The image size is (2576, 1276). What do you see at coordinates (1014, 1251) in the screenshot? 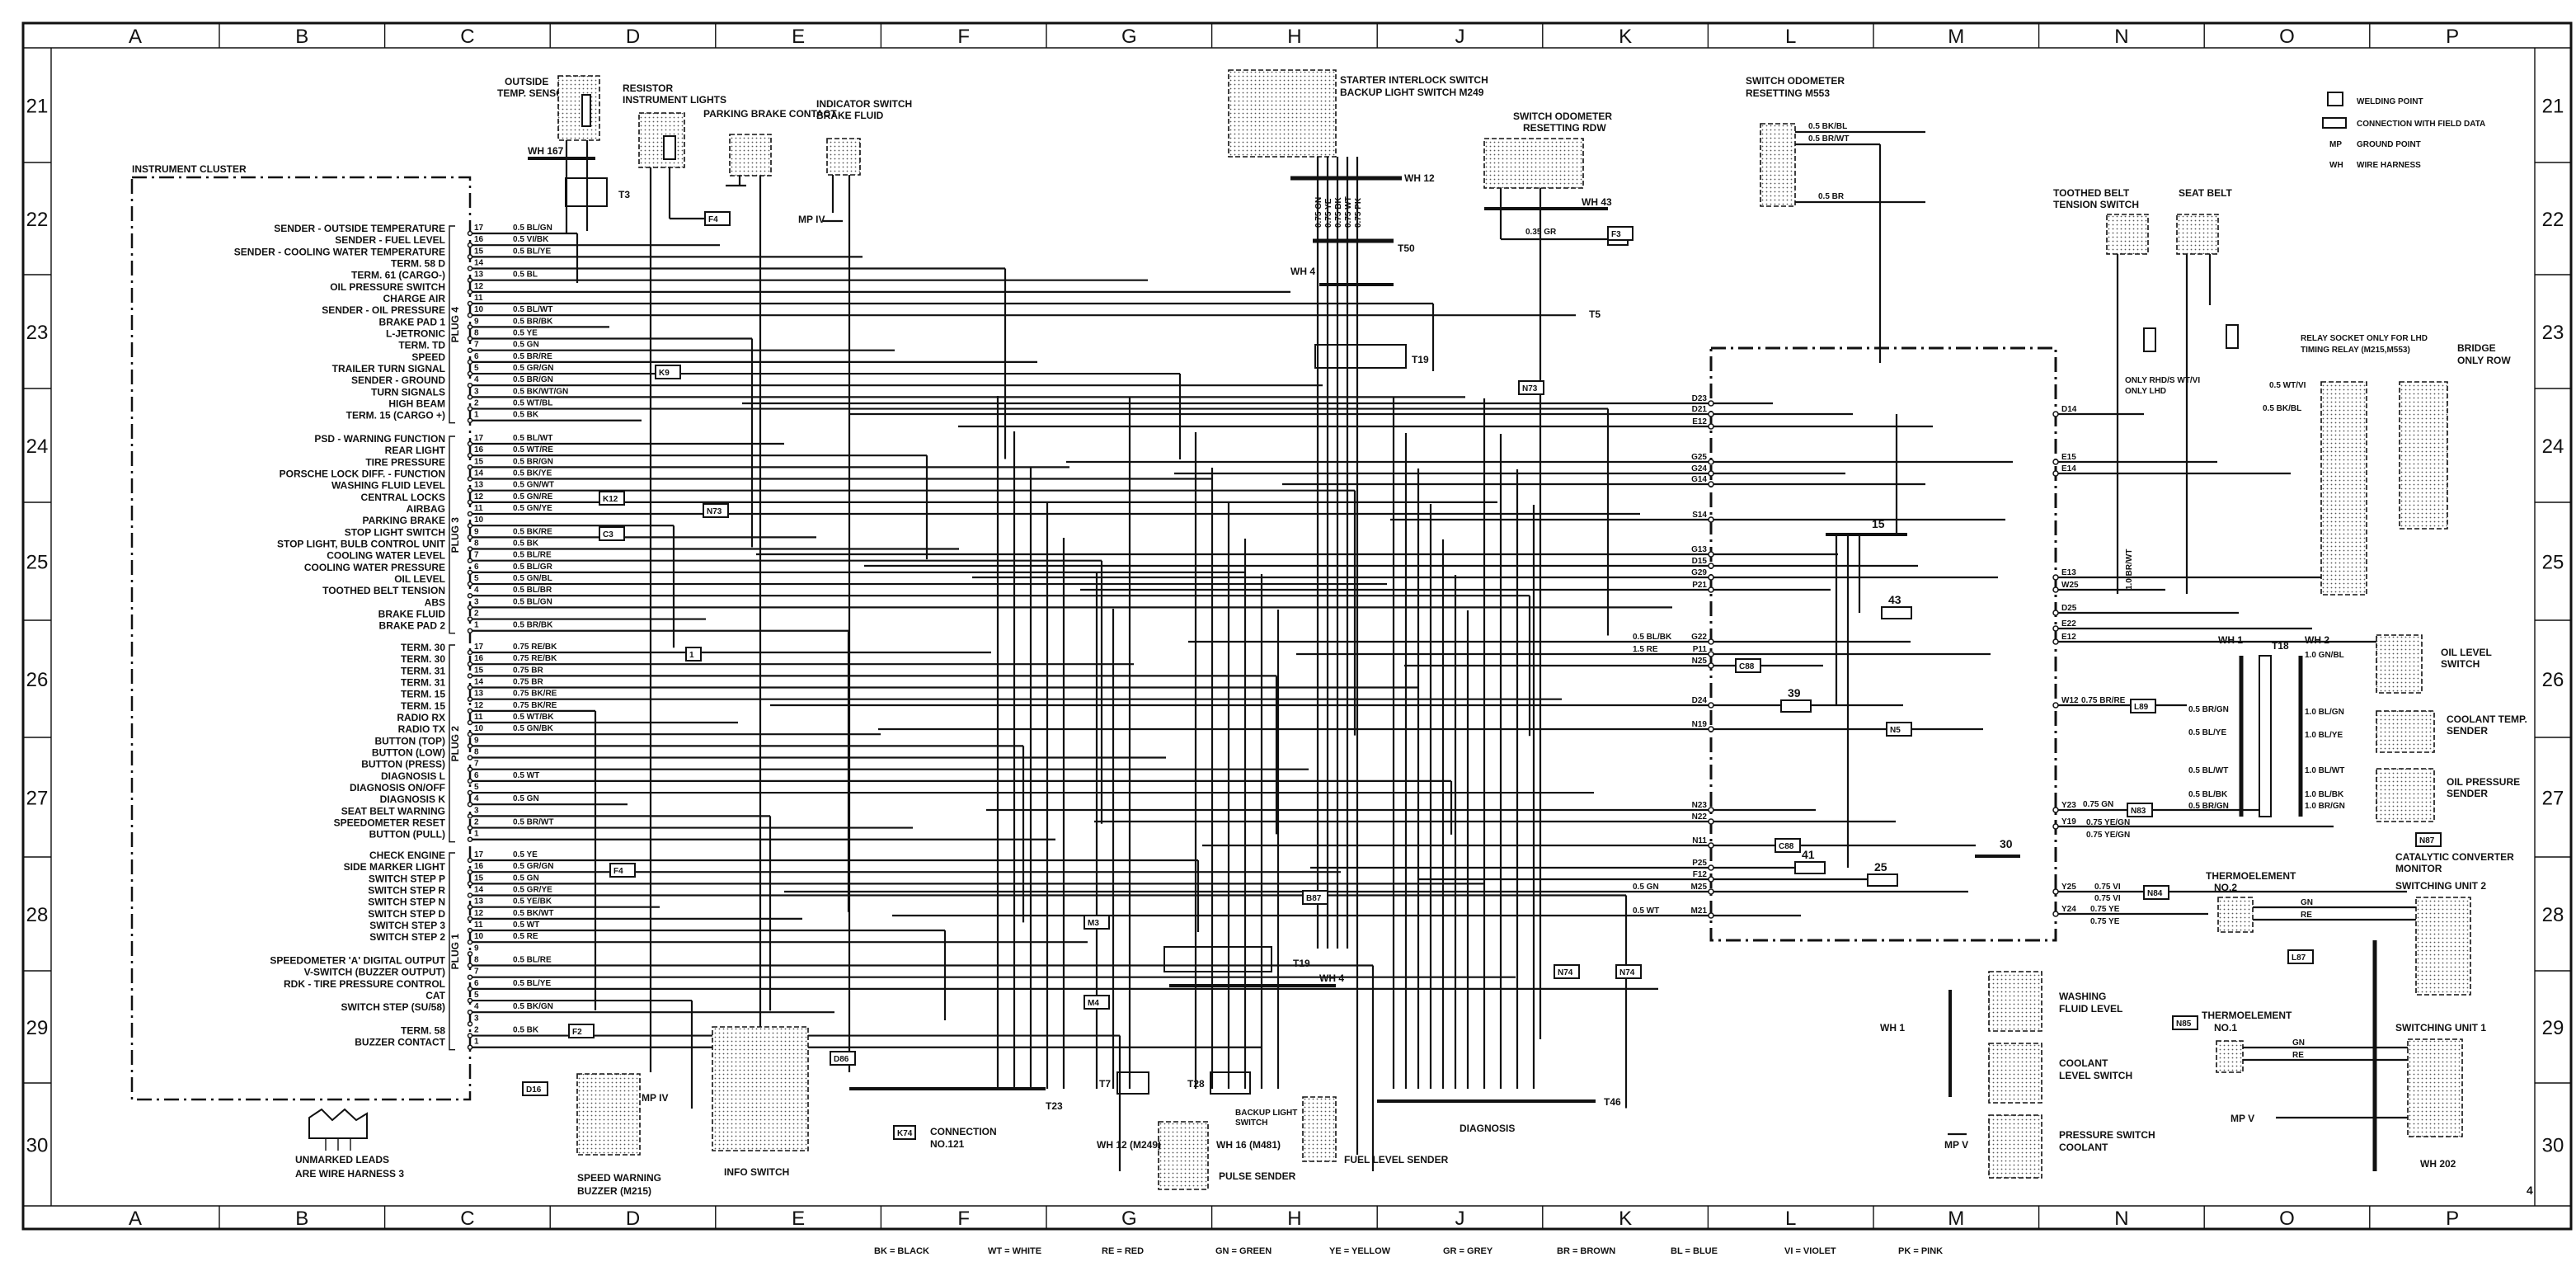
I see `color-code: WT = WHITE` at bounding box center [1014, 1251].